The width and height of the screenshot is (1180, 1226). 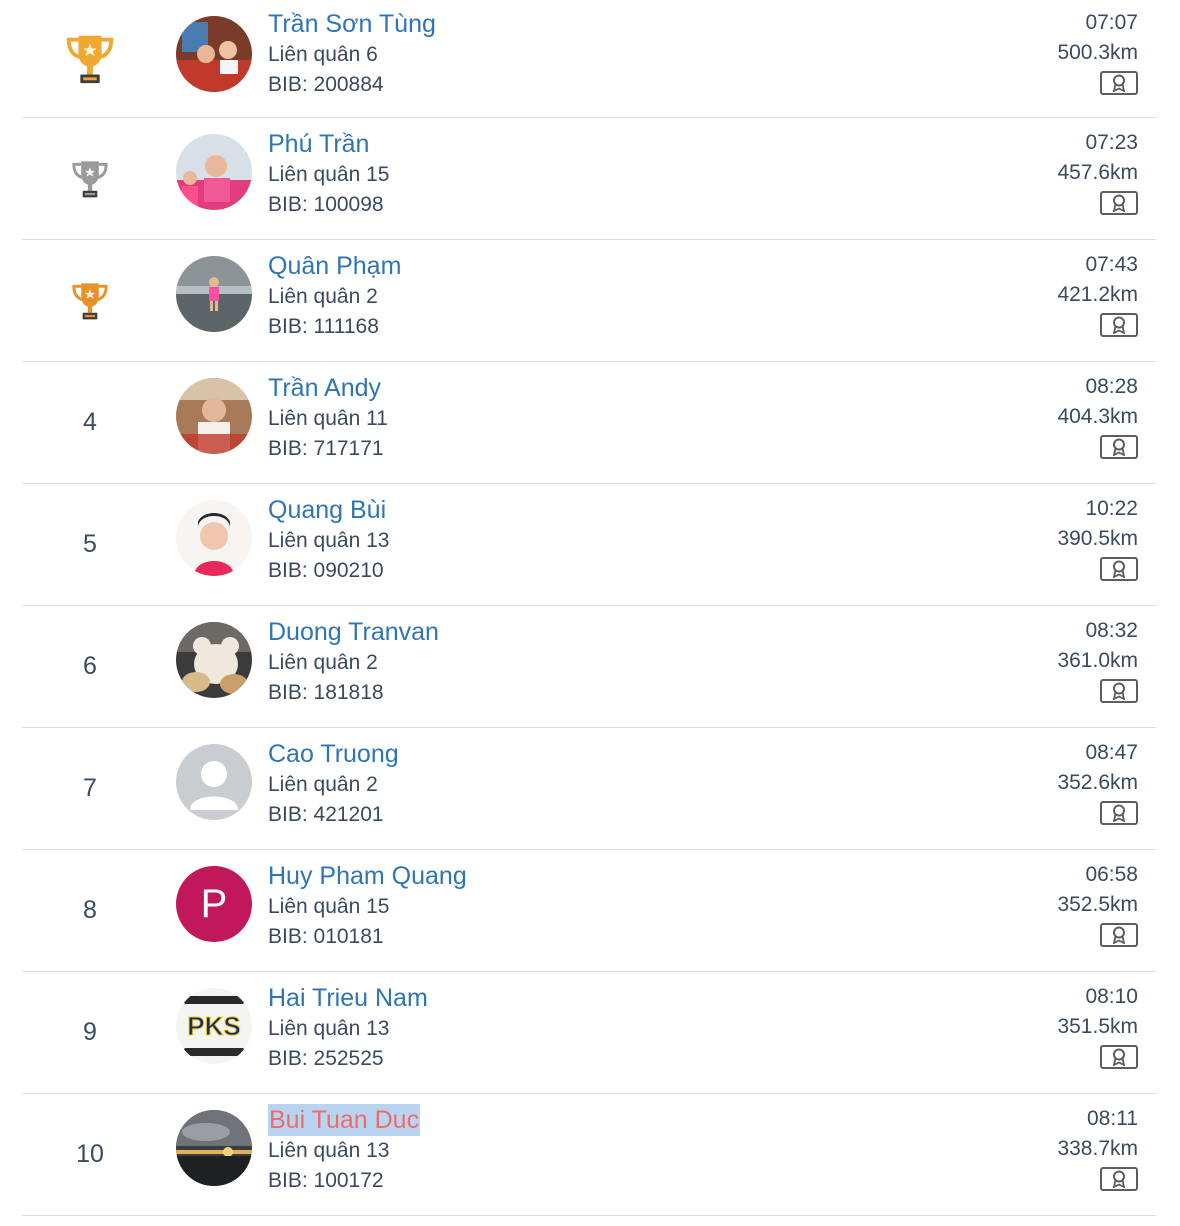 I want to click on team-label: Liên quân 6, so click(x=323, y=54).